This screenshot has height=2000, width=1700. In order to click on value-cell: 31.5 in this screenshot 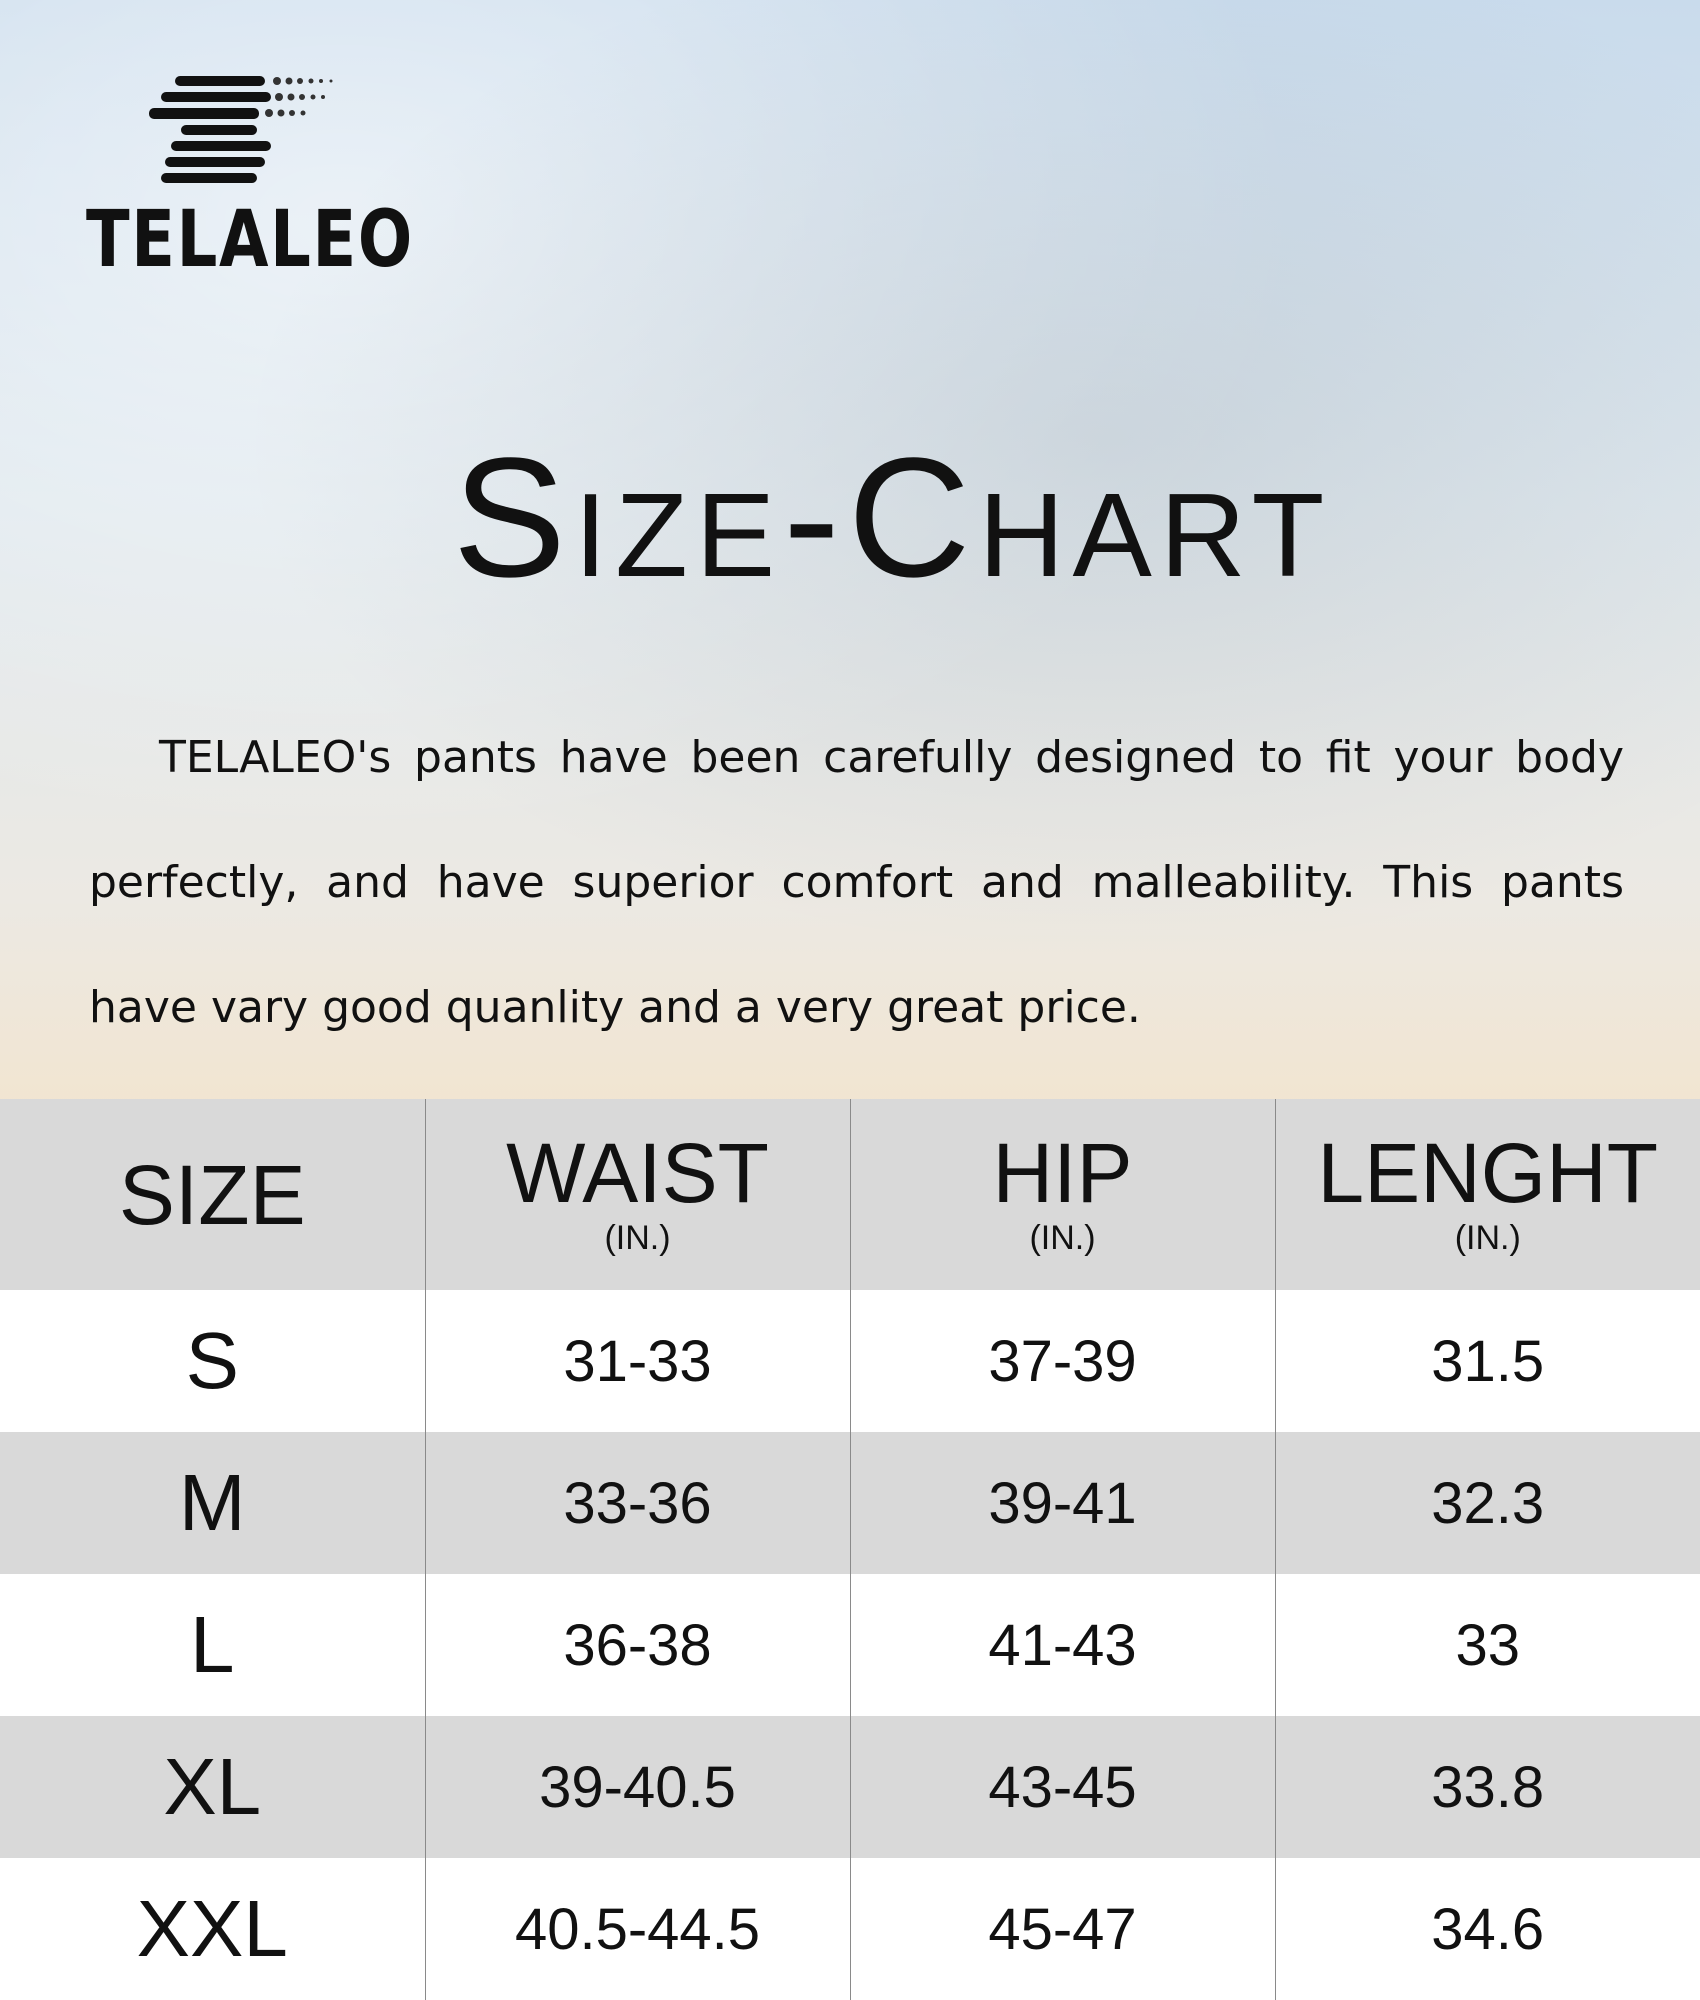, I will do `click(1487, 1361)`.